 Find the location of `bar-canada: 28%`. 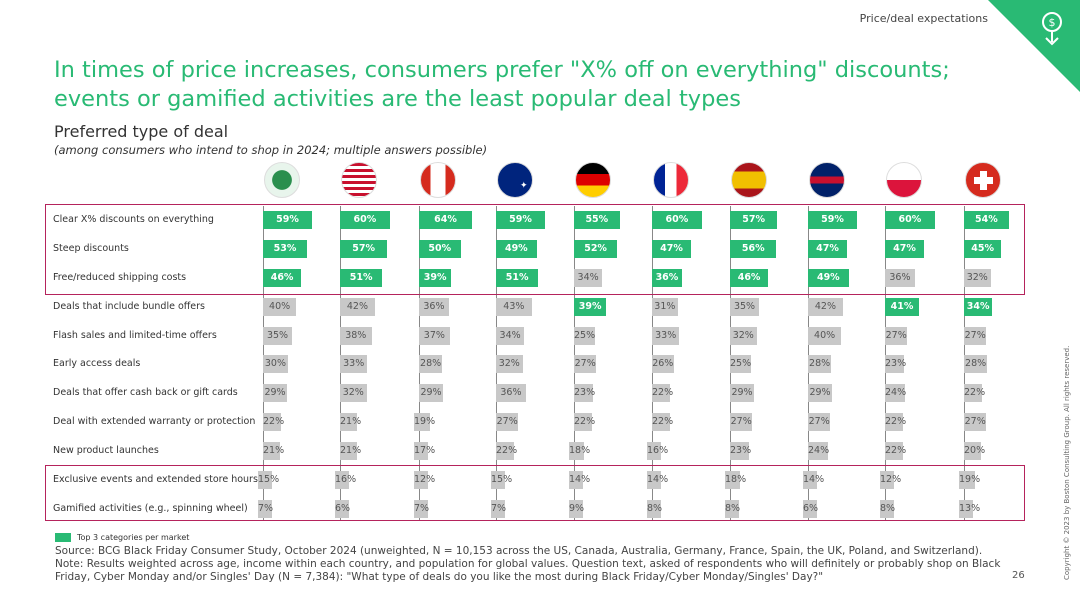

bar-canada: 28% is located at coordinates (431, 364).